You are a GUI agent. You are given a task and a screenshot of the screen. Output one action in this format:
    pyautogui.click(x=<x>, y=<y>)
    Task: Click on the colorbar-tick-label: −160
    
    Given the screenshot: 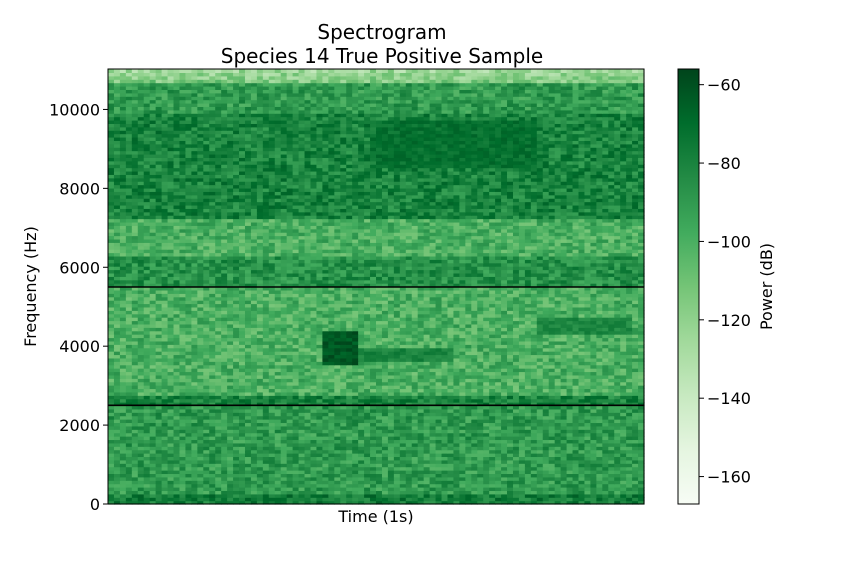 What is the action you would take?
    pyautogui.click(x=729, y=477)
    